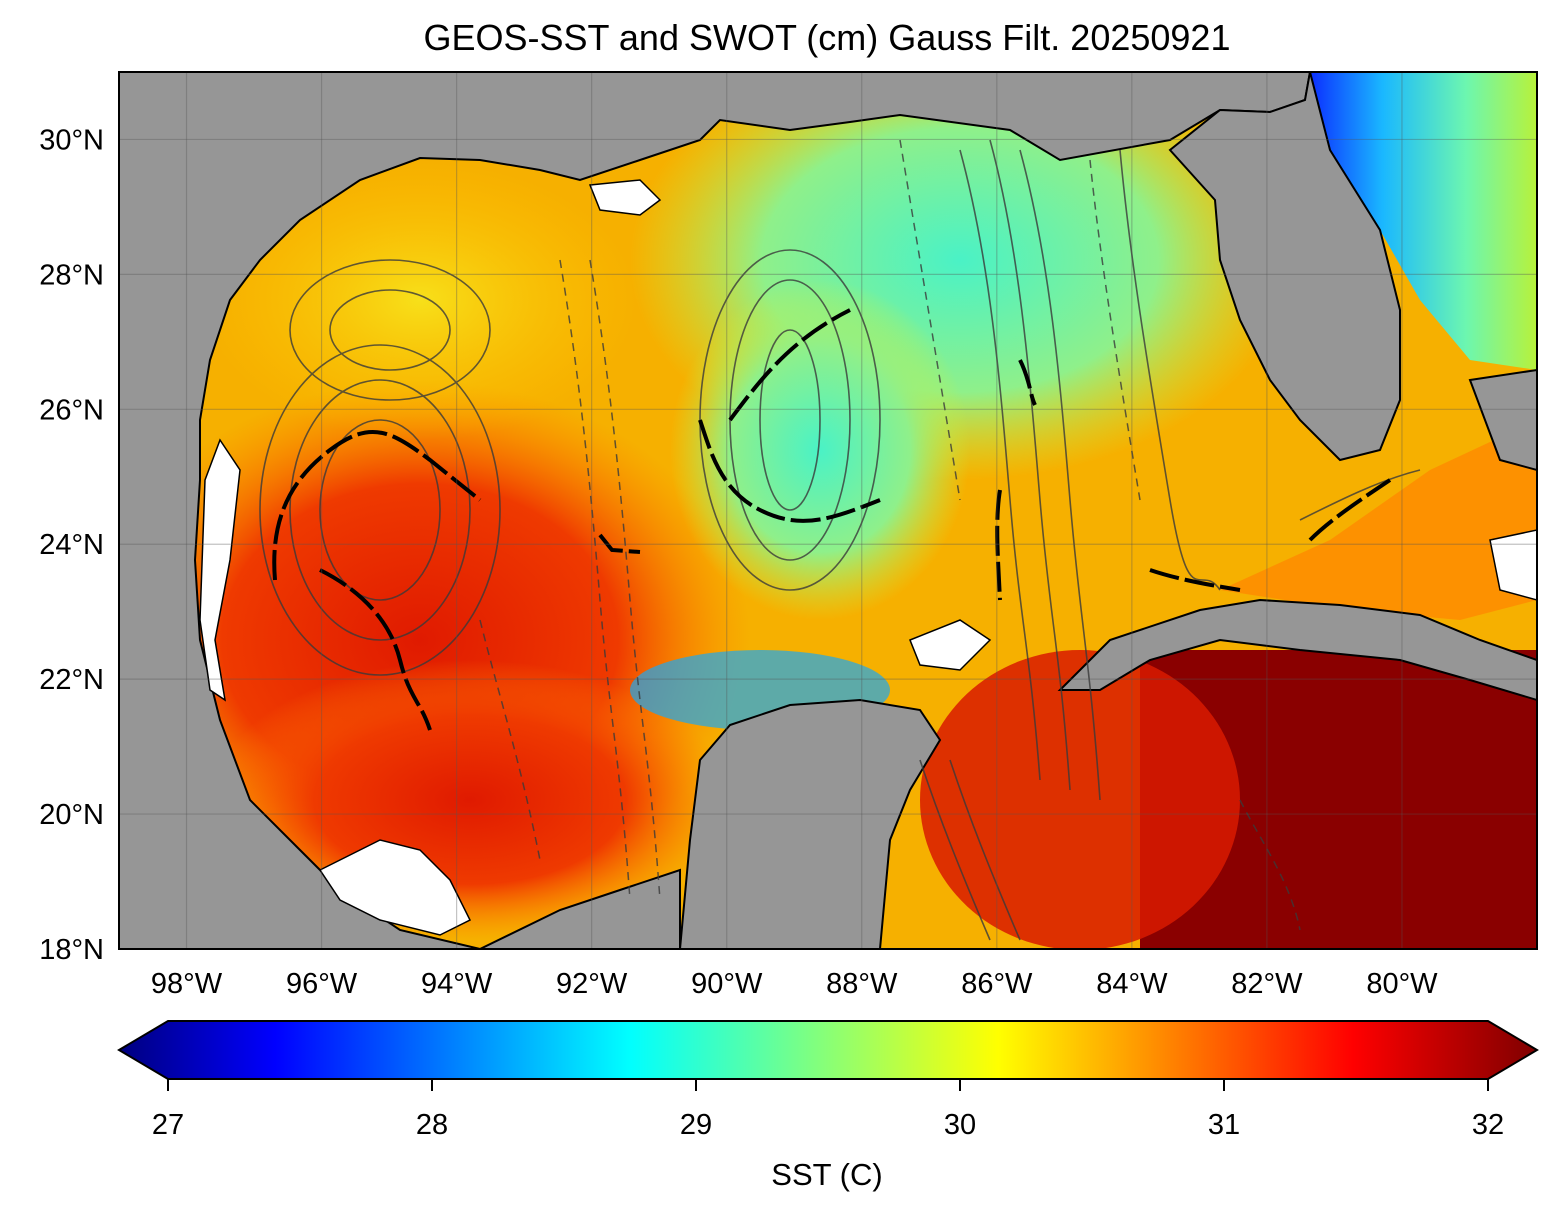 The image size is (1555, 1213). What do you see at coordinates (810, 823) in the screenshot?
I see `land-yucatan` at bounding box center [810, 823].